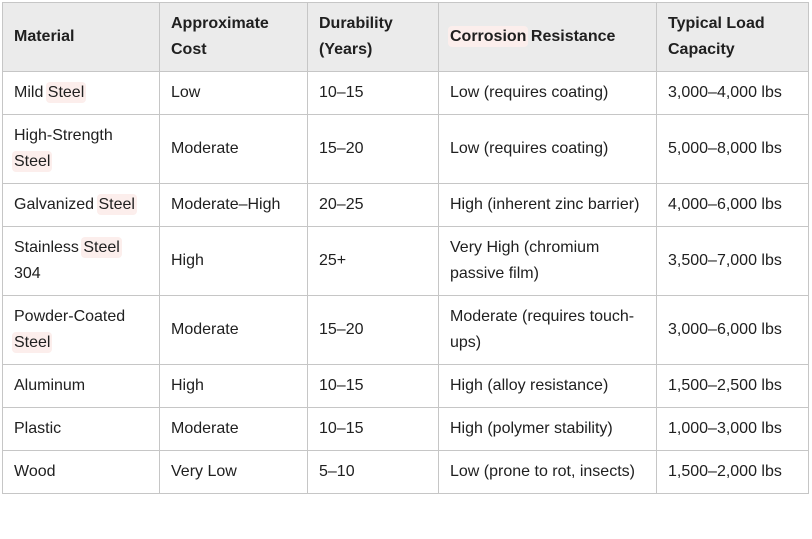 The height and width of the screenshot is (539, 812). Describe the element at coordinates (337, 471) in the screenshot. I see `text-run: 5–10` at that location.